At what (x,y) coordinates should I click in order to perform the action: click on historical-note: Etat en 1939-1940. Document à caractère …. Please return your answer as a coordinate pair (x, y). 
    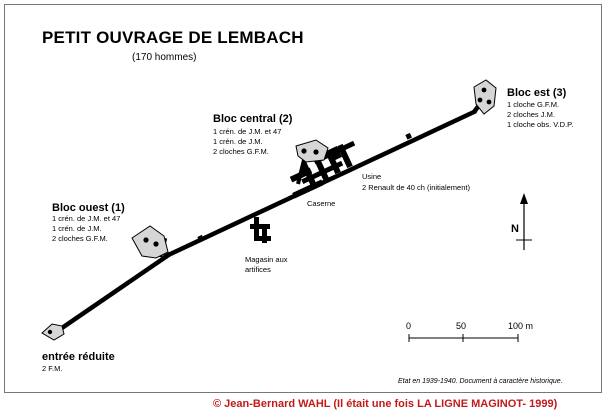
    Looking at the image, I should click on (480, 381).